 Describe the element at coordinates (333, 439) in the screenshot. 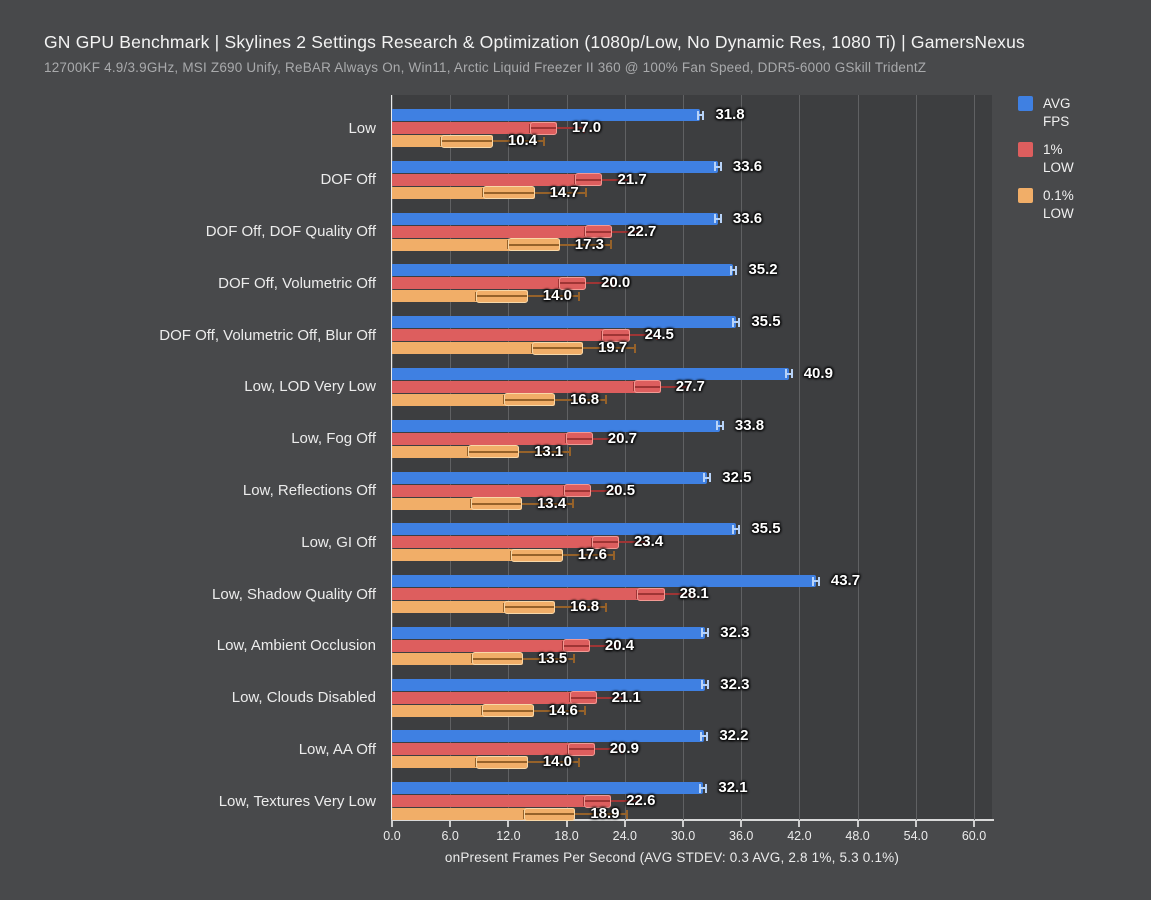

I see `category-label: Low, Fog Off` at that location.